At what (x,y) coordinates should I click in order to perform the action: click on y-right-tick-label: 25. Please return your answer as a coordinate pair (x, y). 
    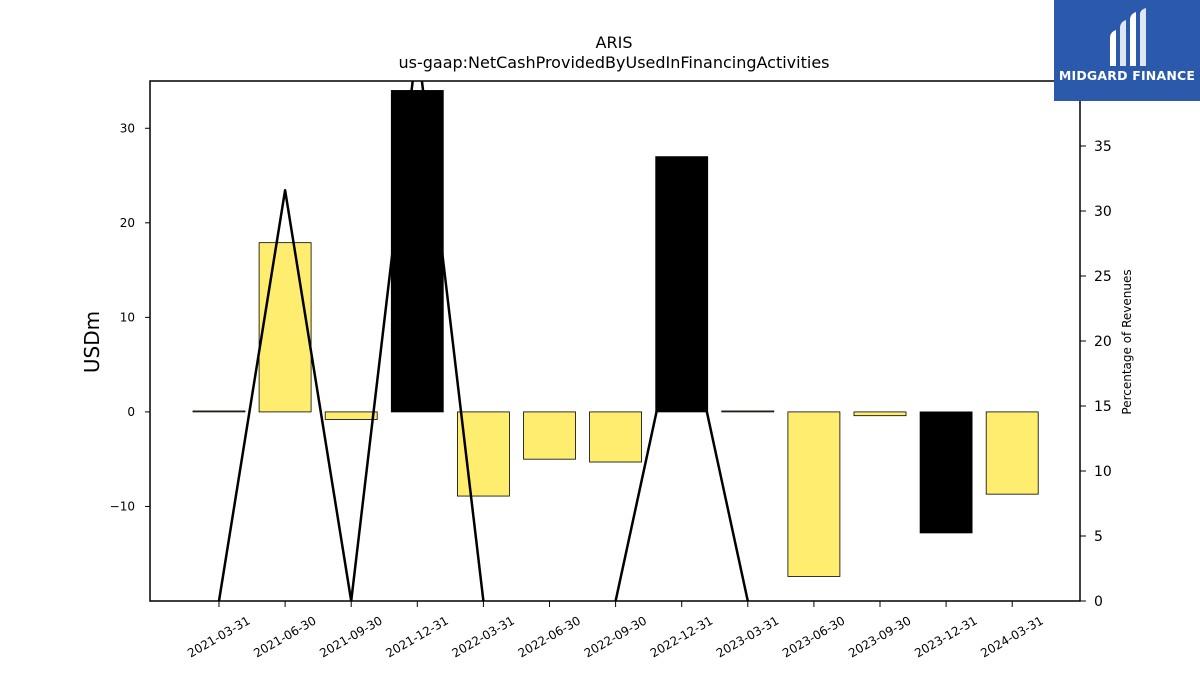
    Looking at the image, I should click on (1103, 277).